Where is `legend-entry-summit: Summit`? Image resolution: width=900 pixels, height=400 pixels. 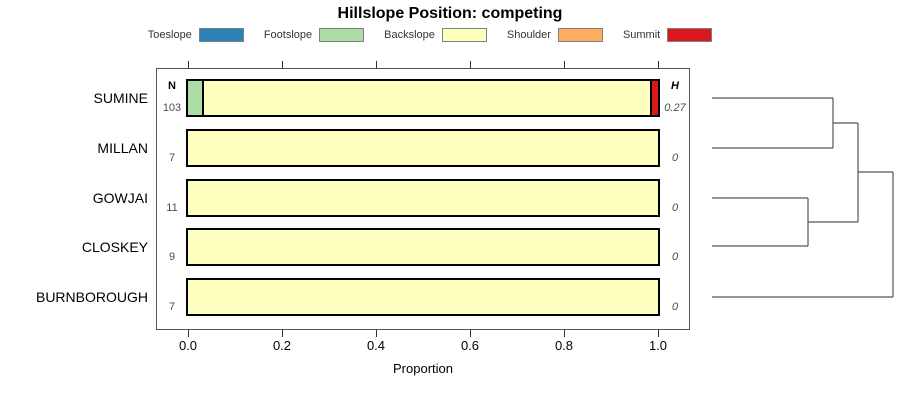
legend-entry-summit: Summit is located at coordinates (667, 34).